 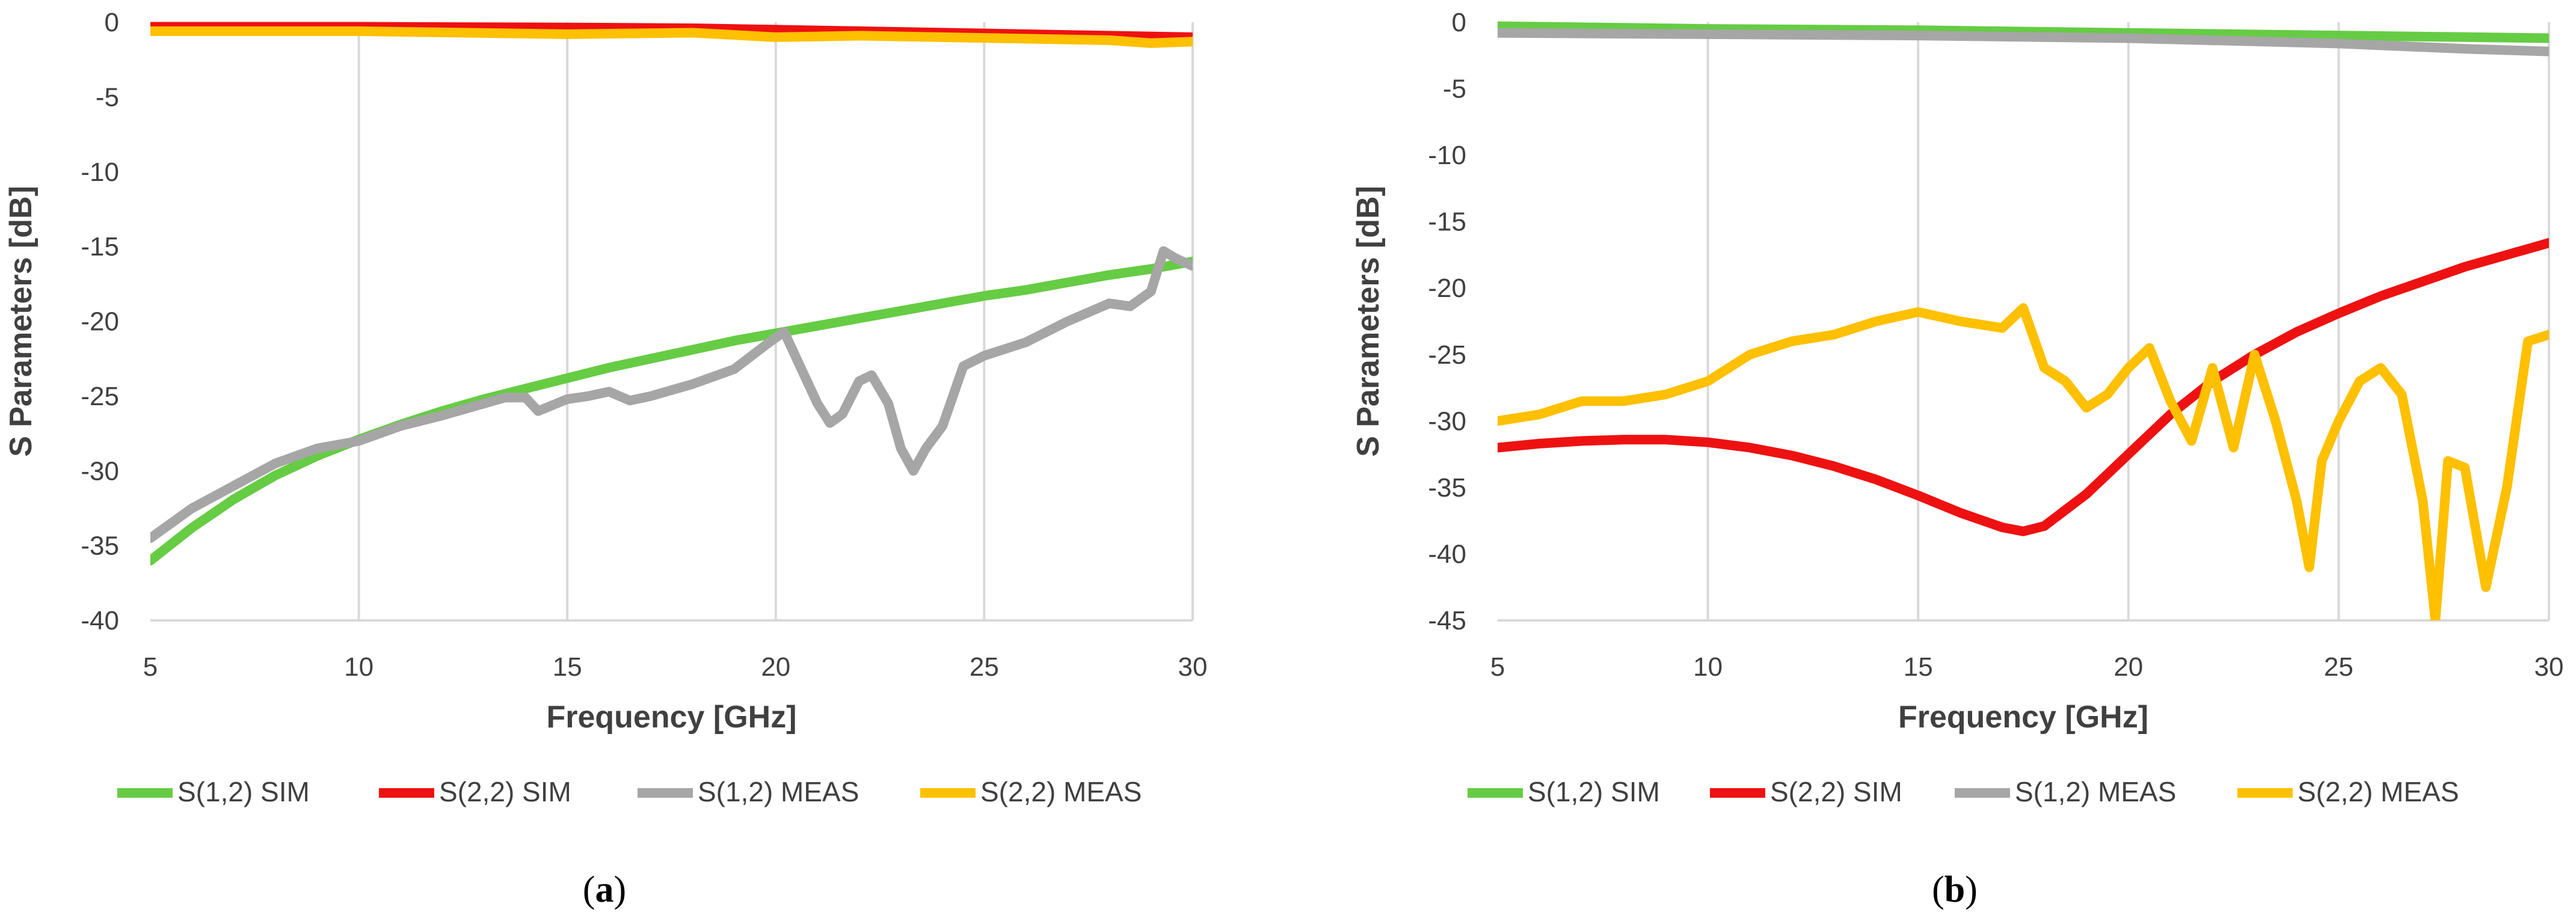 I want to click on panel-label: (a), so click(x=605, y=890).